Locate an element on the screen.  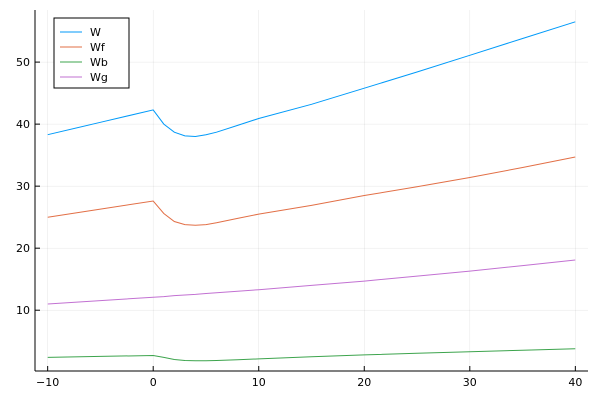
x-tick-label: 10 is located at coordinates (259, 382).